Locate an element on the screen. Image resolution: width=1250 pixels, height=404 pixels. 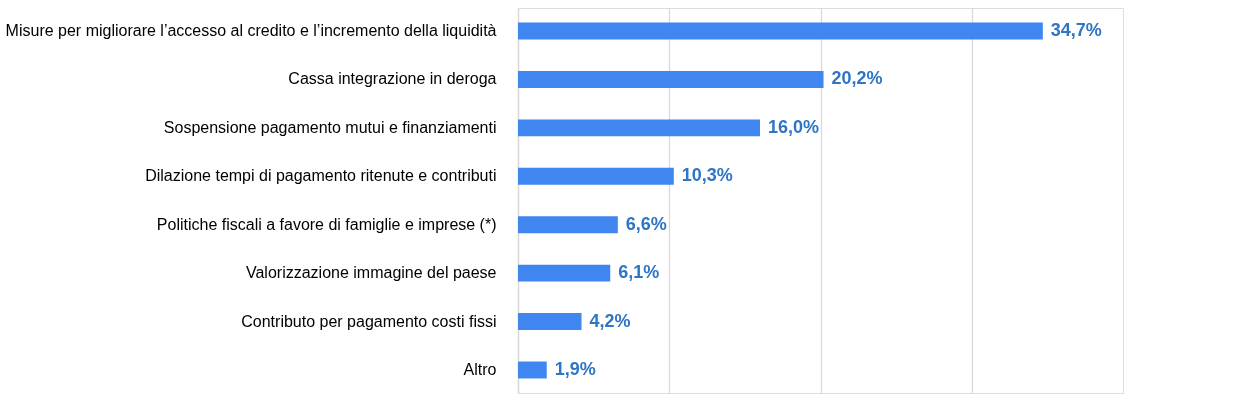
y-tick-label: Cassa integrazione in deroga is located at coordinates (392, 79).